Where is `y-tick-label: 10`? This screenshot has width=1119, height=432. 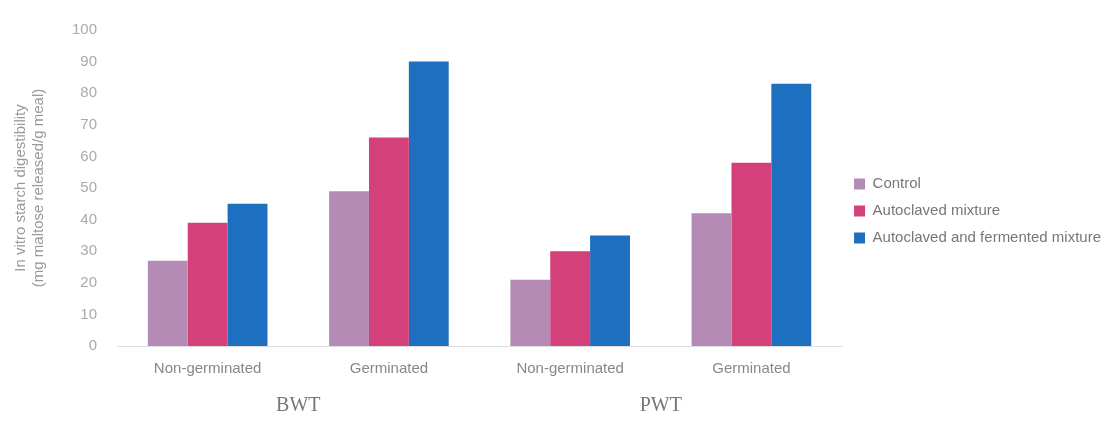
y-tick-label: 10 is located at coordinates (89, 313).